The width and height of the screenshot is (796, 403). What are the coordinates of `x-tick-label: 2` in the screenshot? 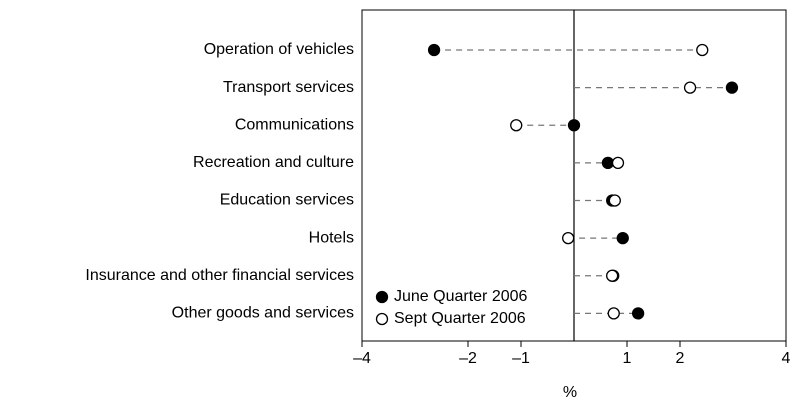 It's located at (680, 358).